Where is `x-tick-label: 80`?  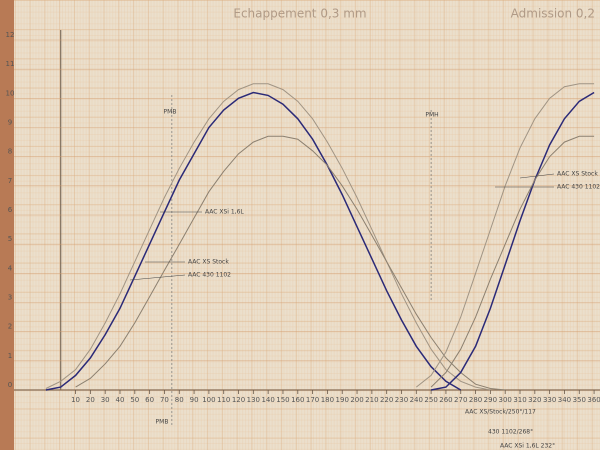
x-tick-label: 80 is located at coordinates (179, 400).